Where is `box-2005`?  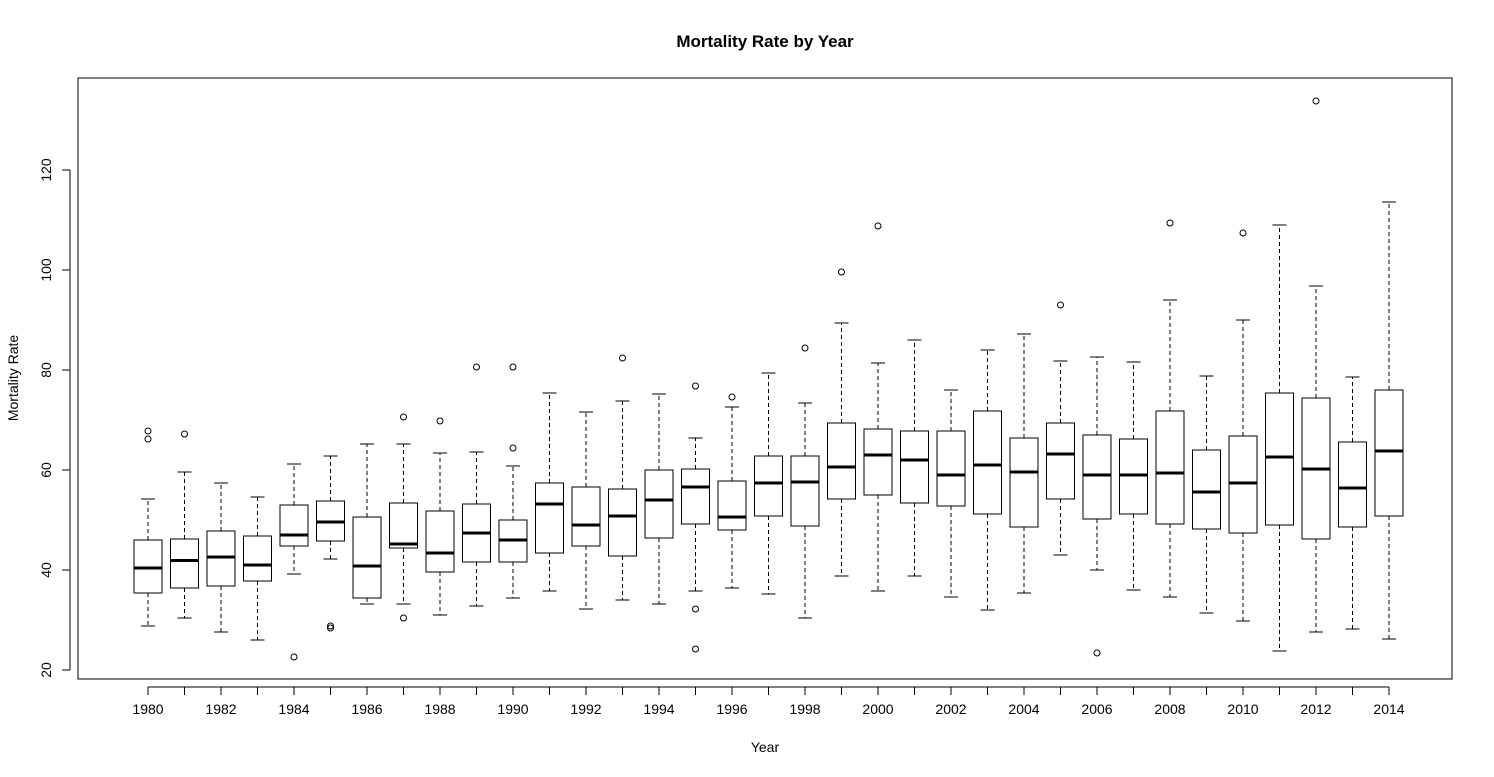 box-2005 is located at coordinates (1060, 428).